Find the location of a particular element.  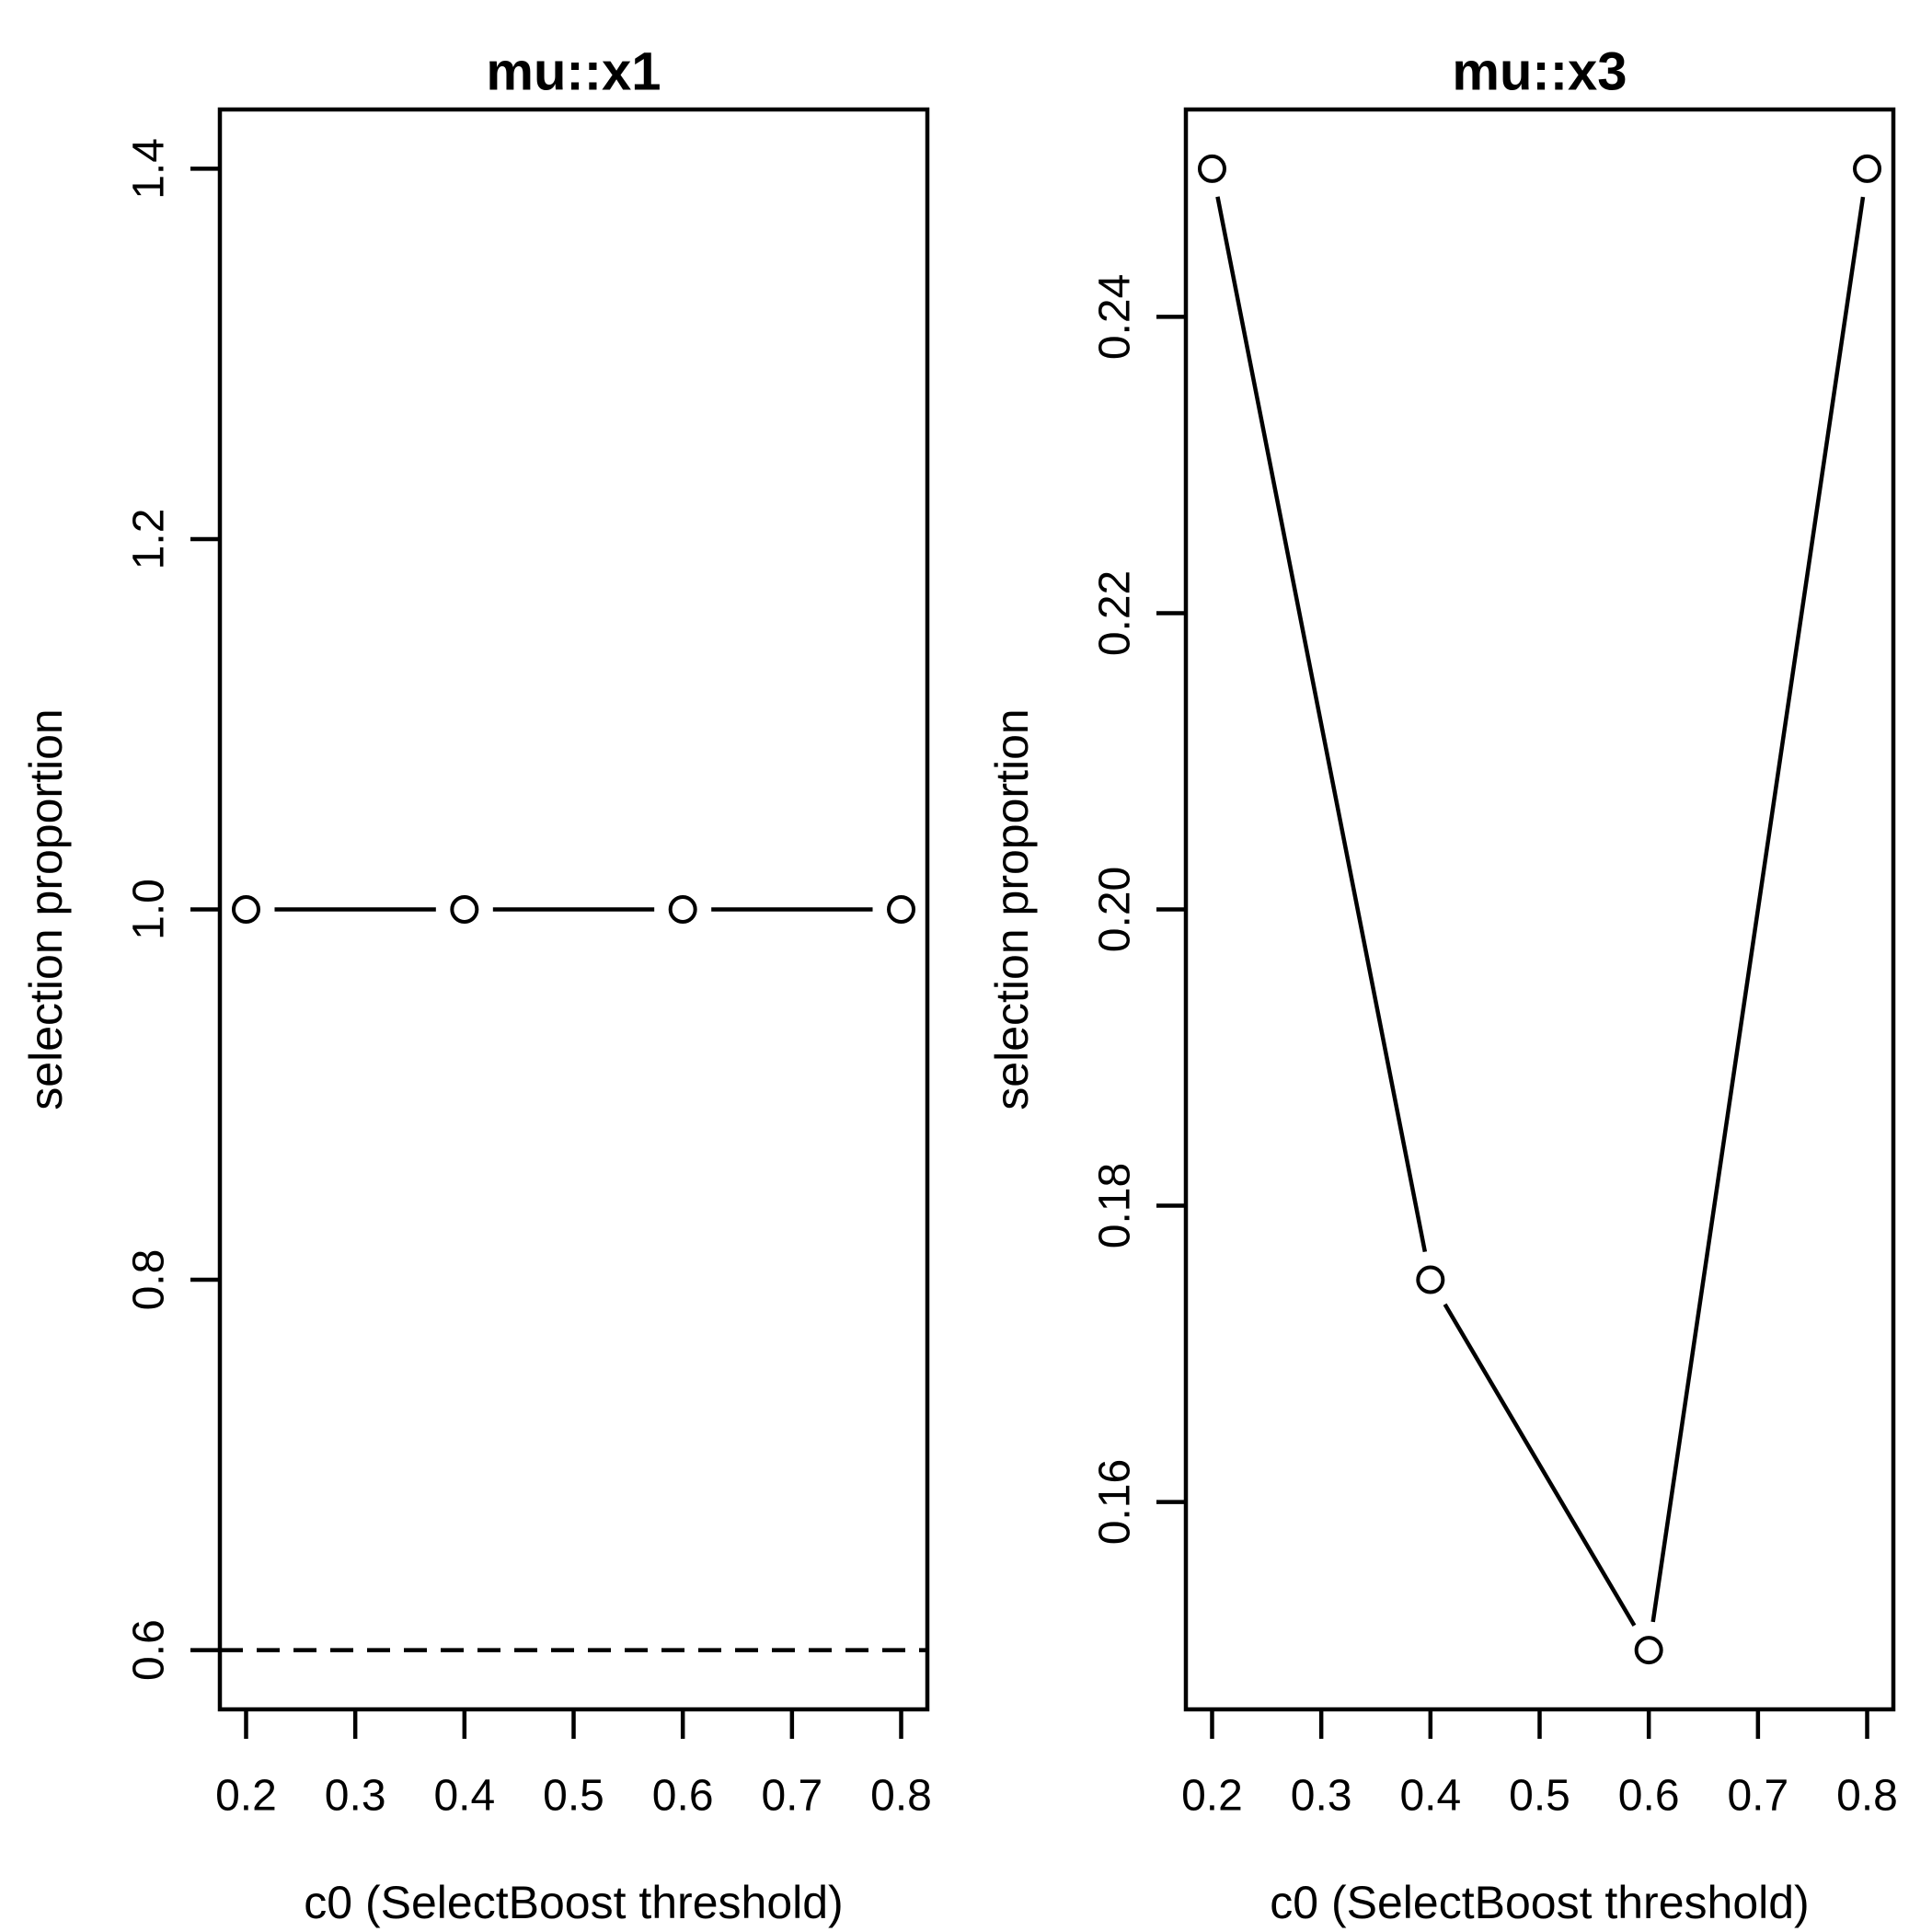

y-tick-label: 0.20 is located at coordinates (1115, 909).